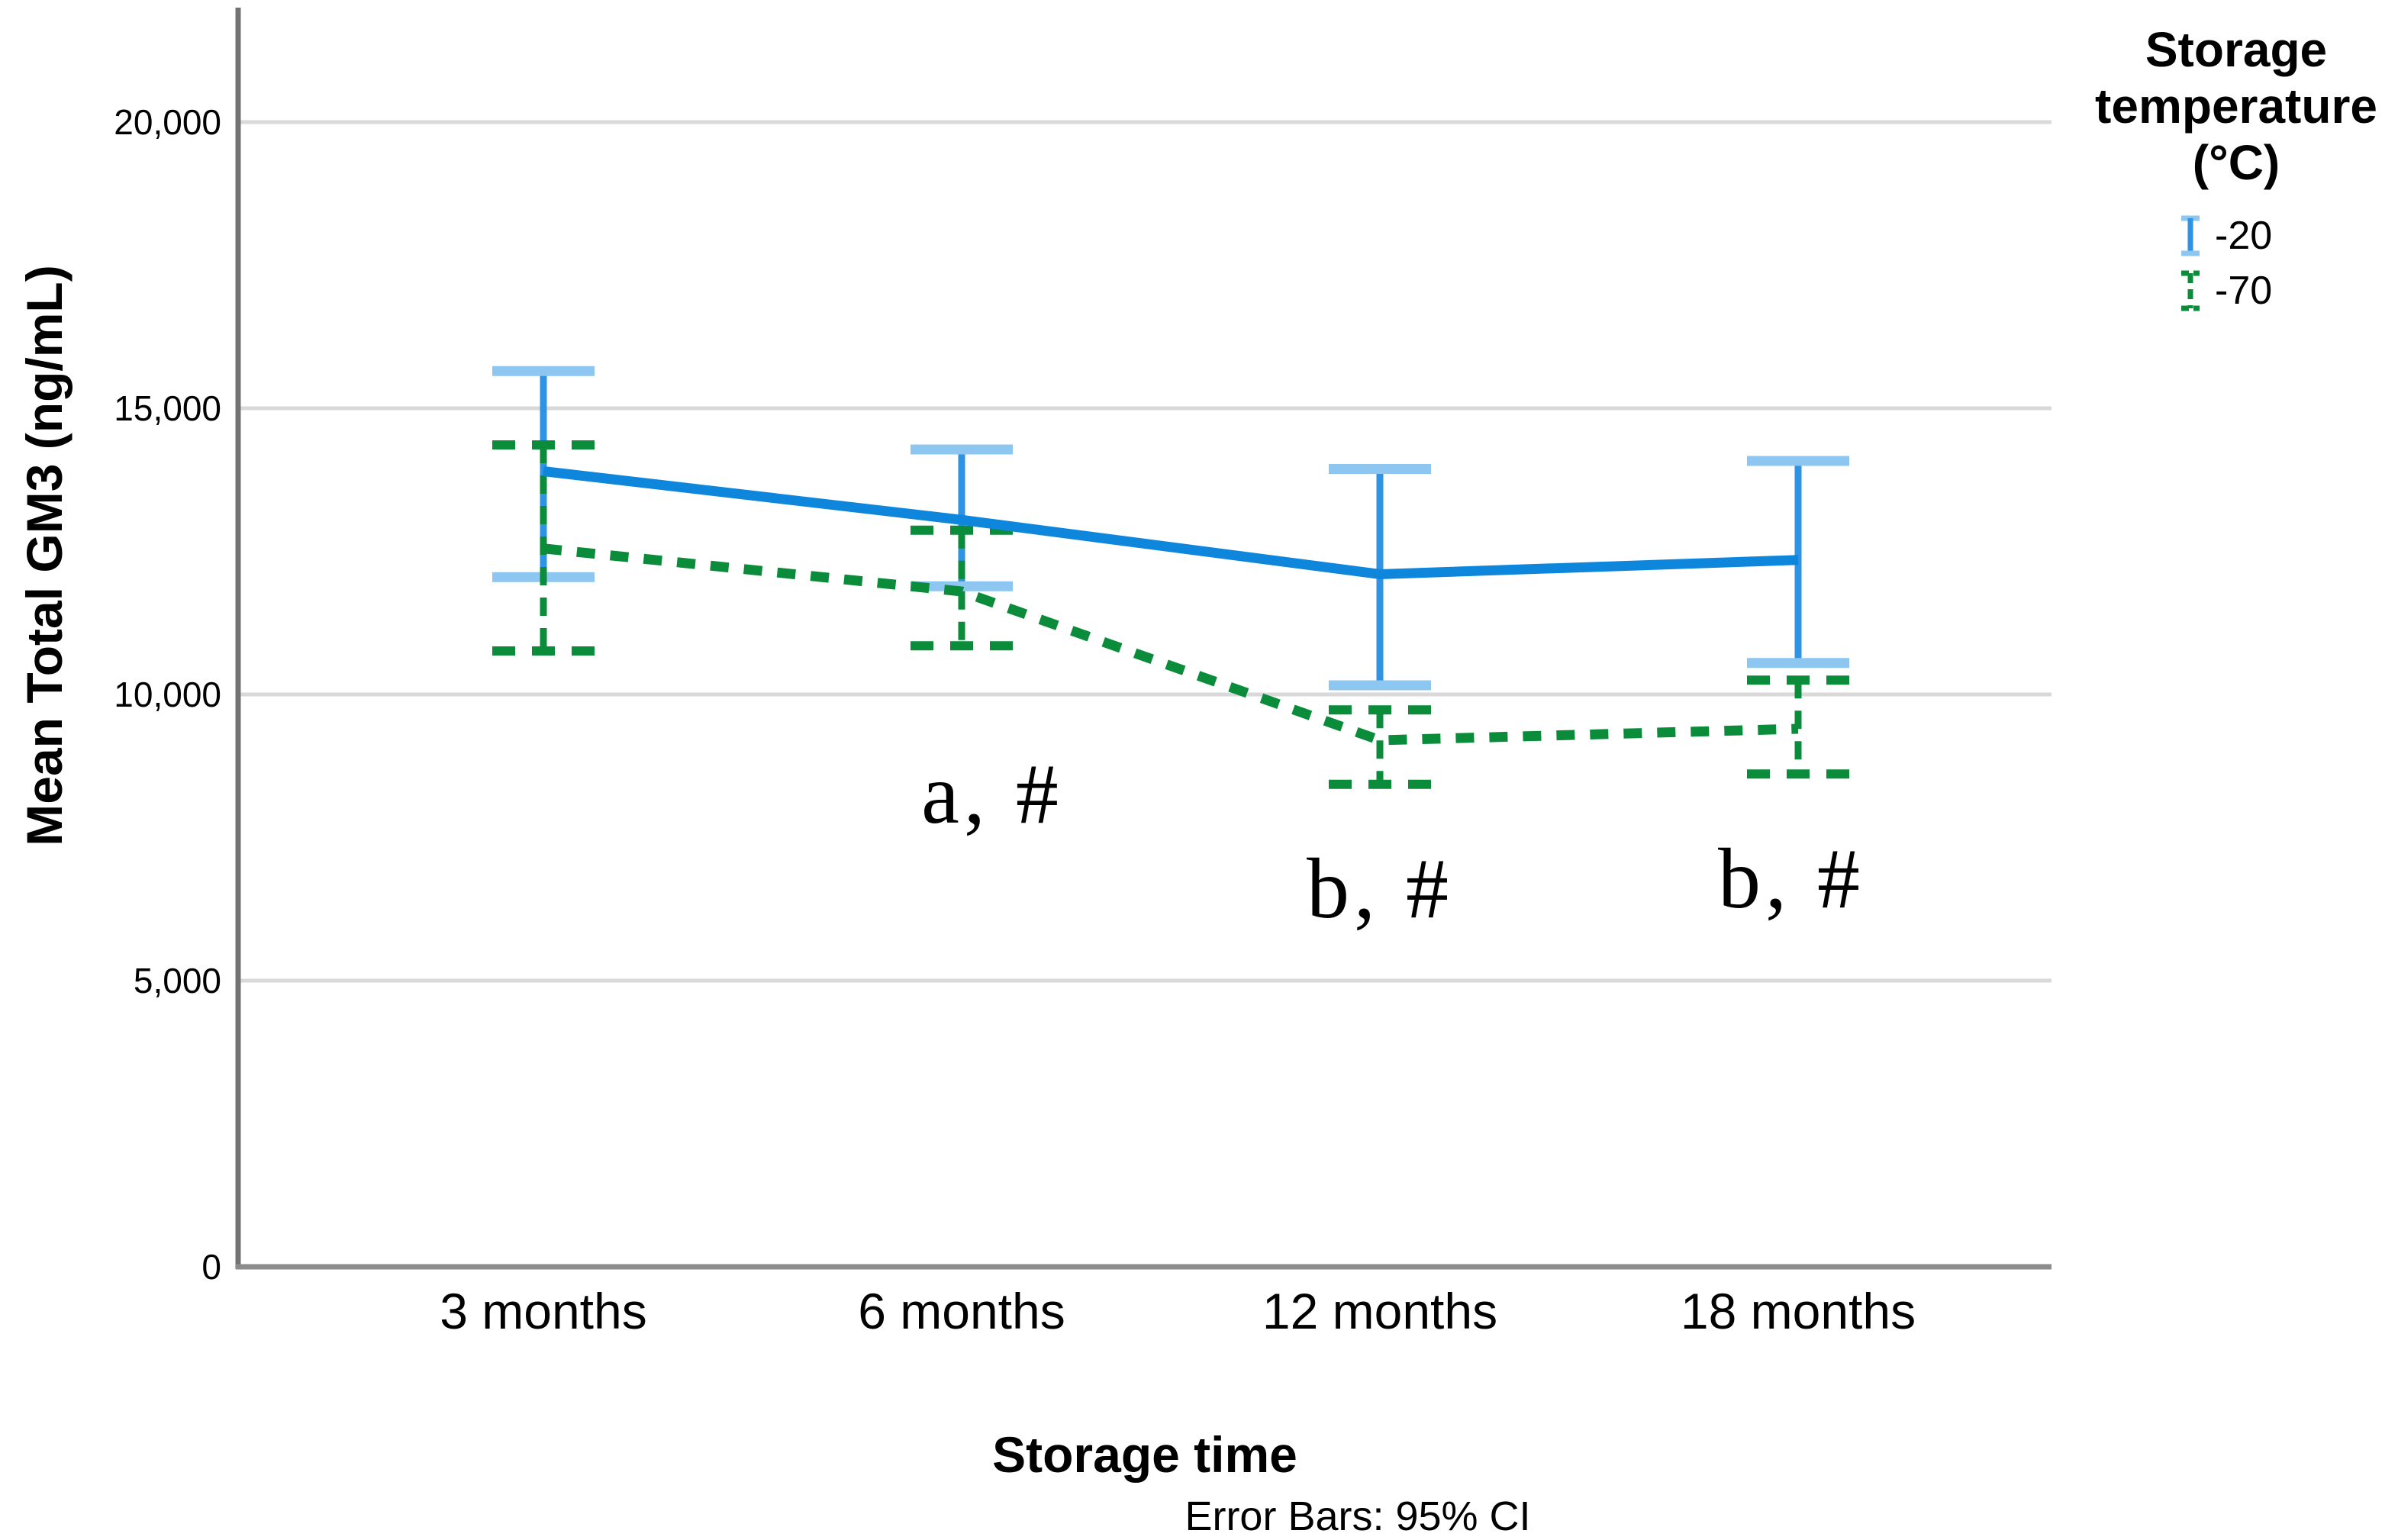  What do you see at coordinates (1798, 1311) in the screenshot?
I see `x-category-label-18-months: 18 months` at bounding box center [1798, 1311].